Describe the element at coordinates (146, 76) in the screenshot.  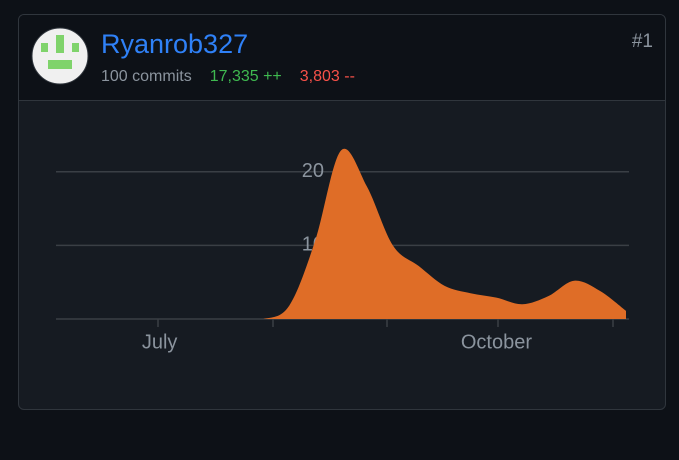
I see `commits: 100 commits` at that location.